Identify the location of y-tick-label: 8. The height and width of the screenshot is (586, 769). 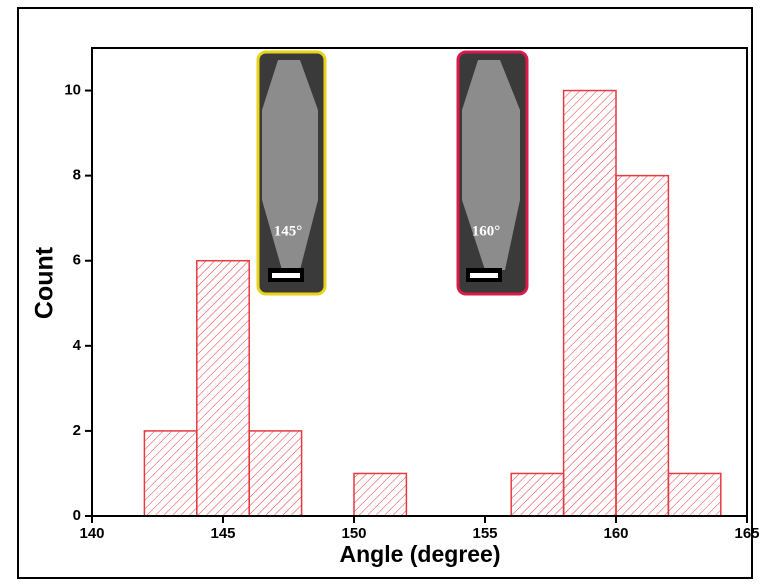
(77, 175).